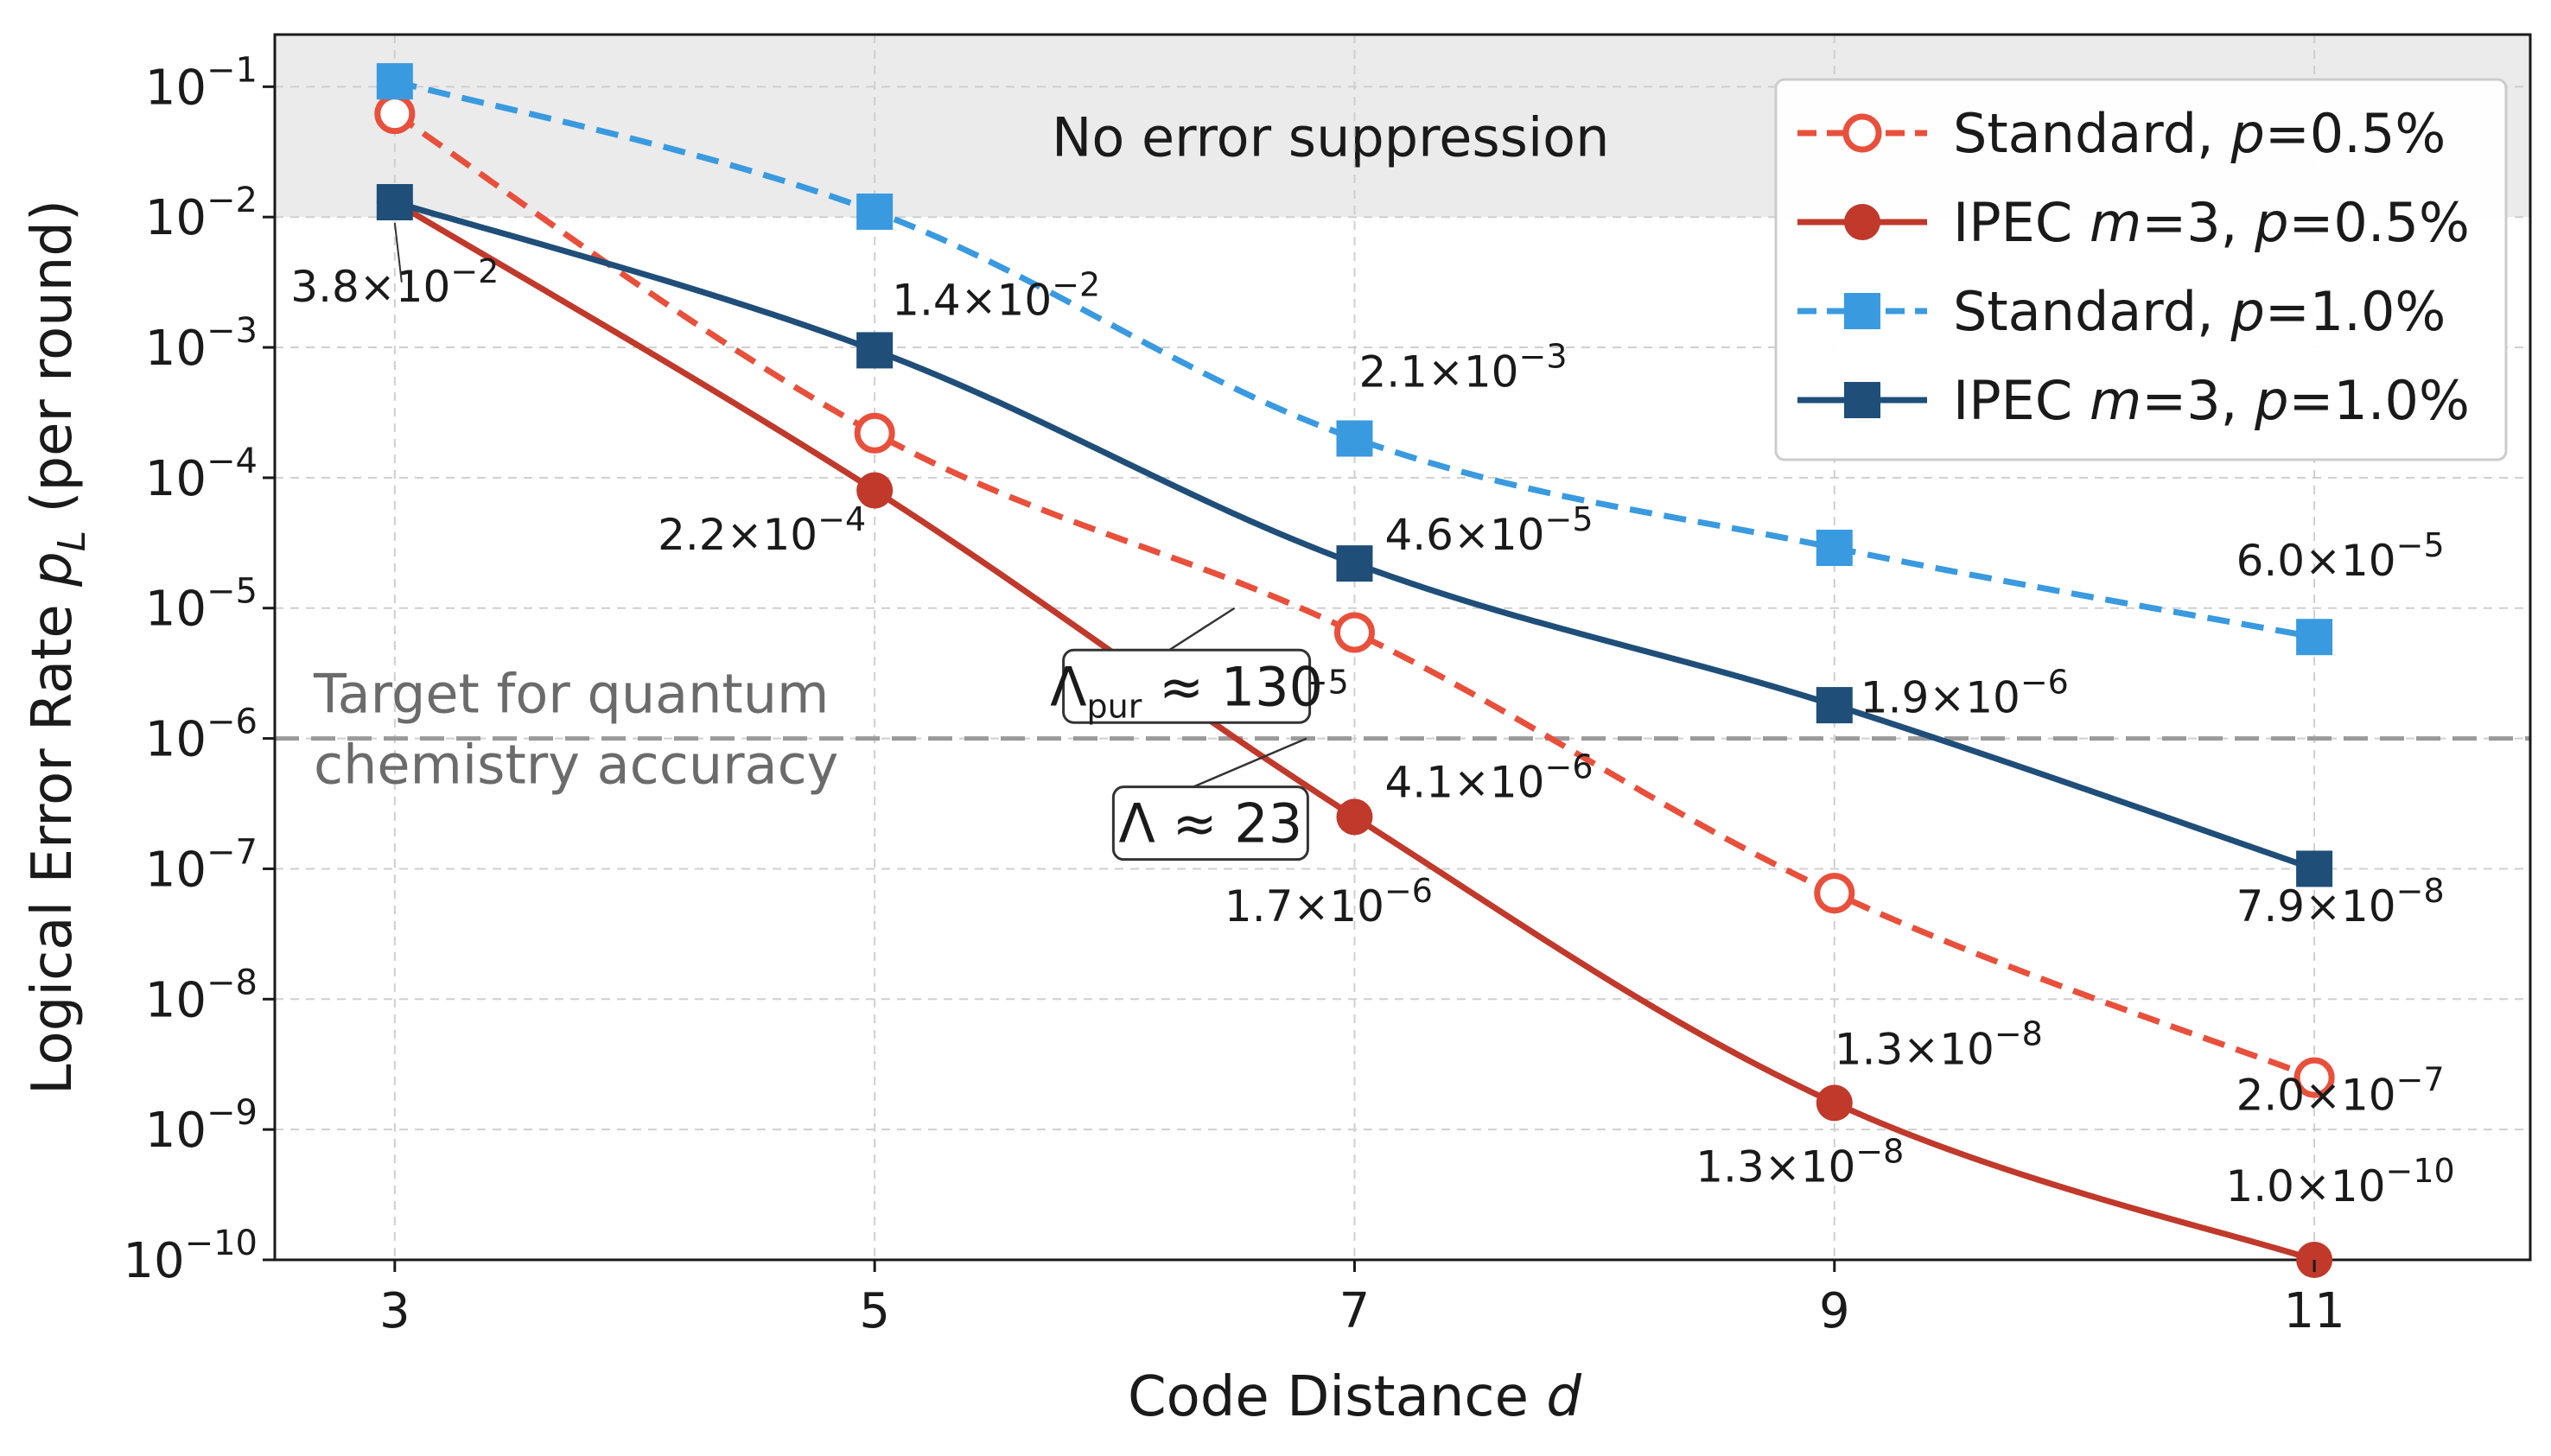 Image resolution: width=2551 pixels, height=1456 pixels. What do you see at coordinates (1489, 530) in the screenshot?
I see `data-annotation: 4.6×10⁻⁵` at bounding box center [1489, 530].